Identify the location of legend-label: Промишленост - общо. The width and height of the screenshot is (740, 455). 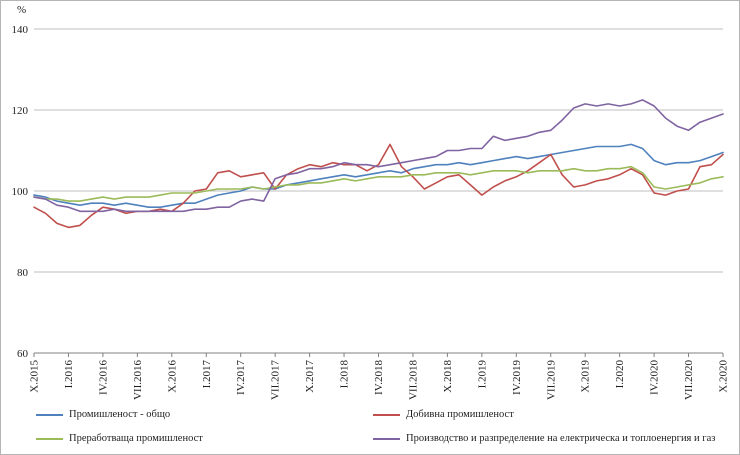
(120, 414).